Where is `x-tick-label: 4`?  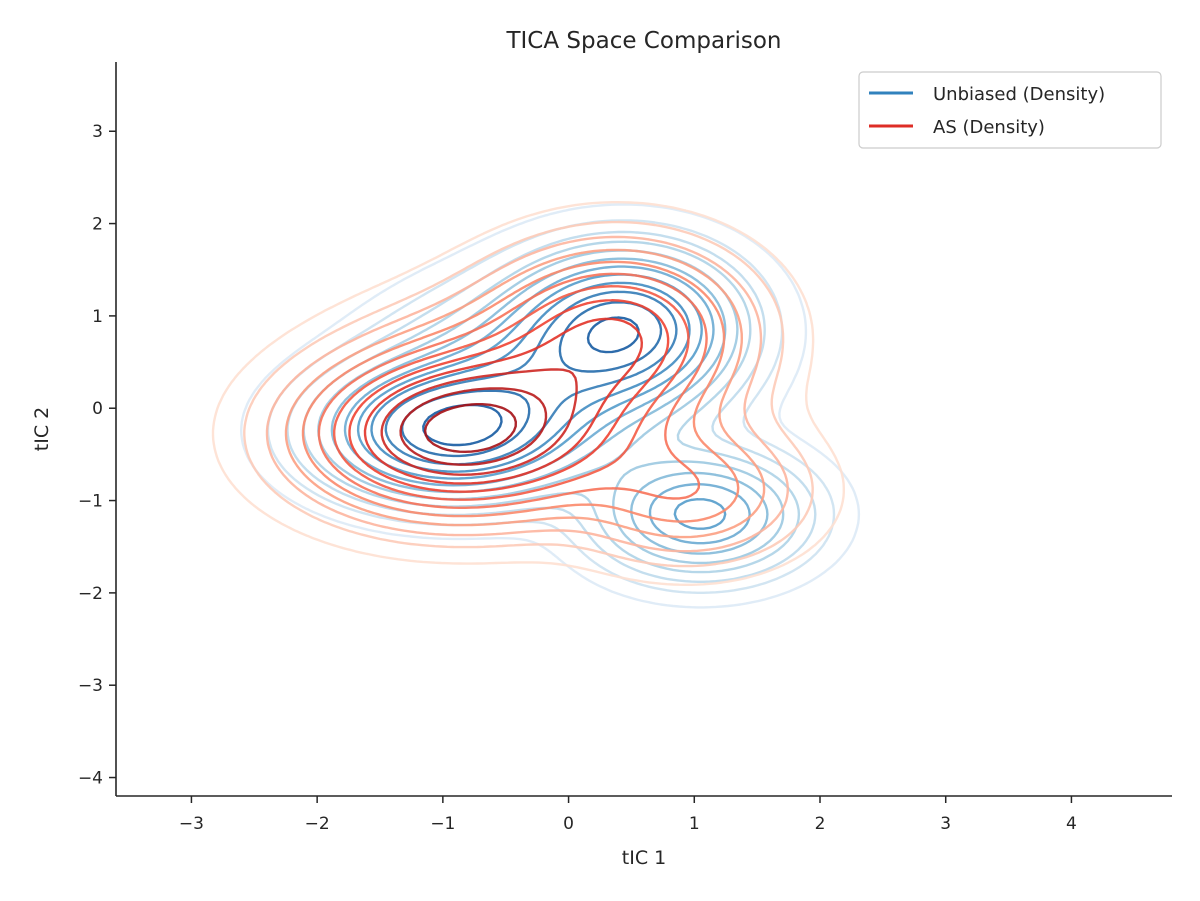
x-tick-label: 4 is located at coordinates (1071, 824).